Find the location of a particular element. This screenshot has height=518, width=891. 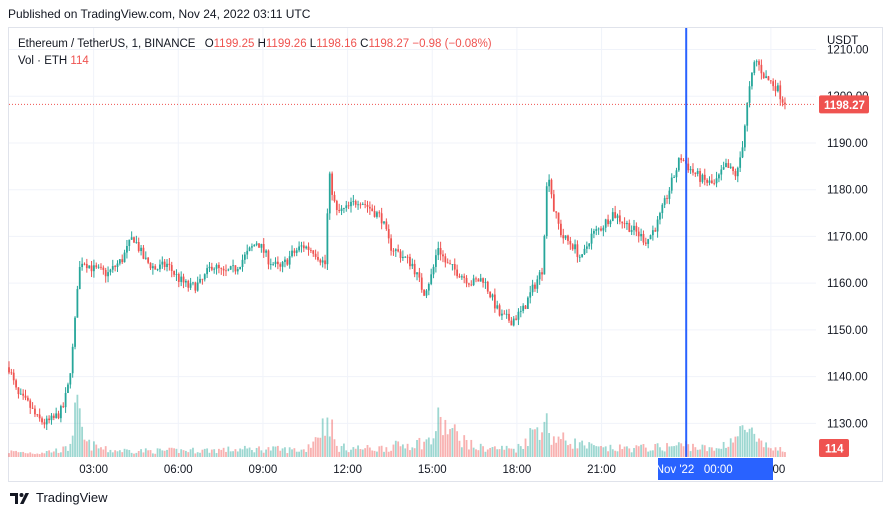

volume-label: Vol · ETH is located at coordinates (43, 61).